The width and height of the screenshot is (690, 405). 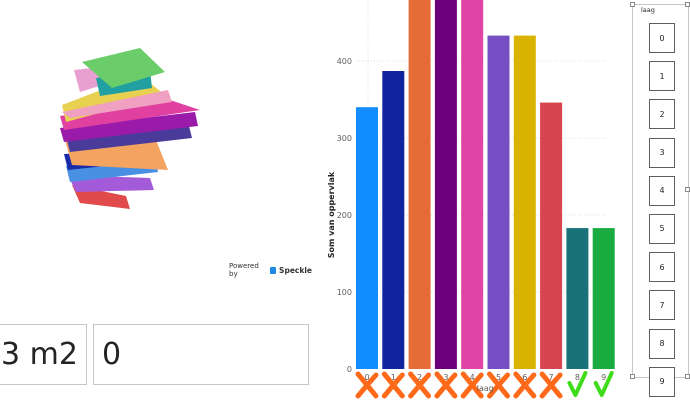 I want to click on x-tick-label: 4, so click(x=472, y=377).